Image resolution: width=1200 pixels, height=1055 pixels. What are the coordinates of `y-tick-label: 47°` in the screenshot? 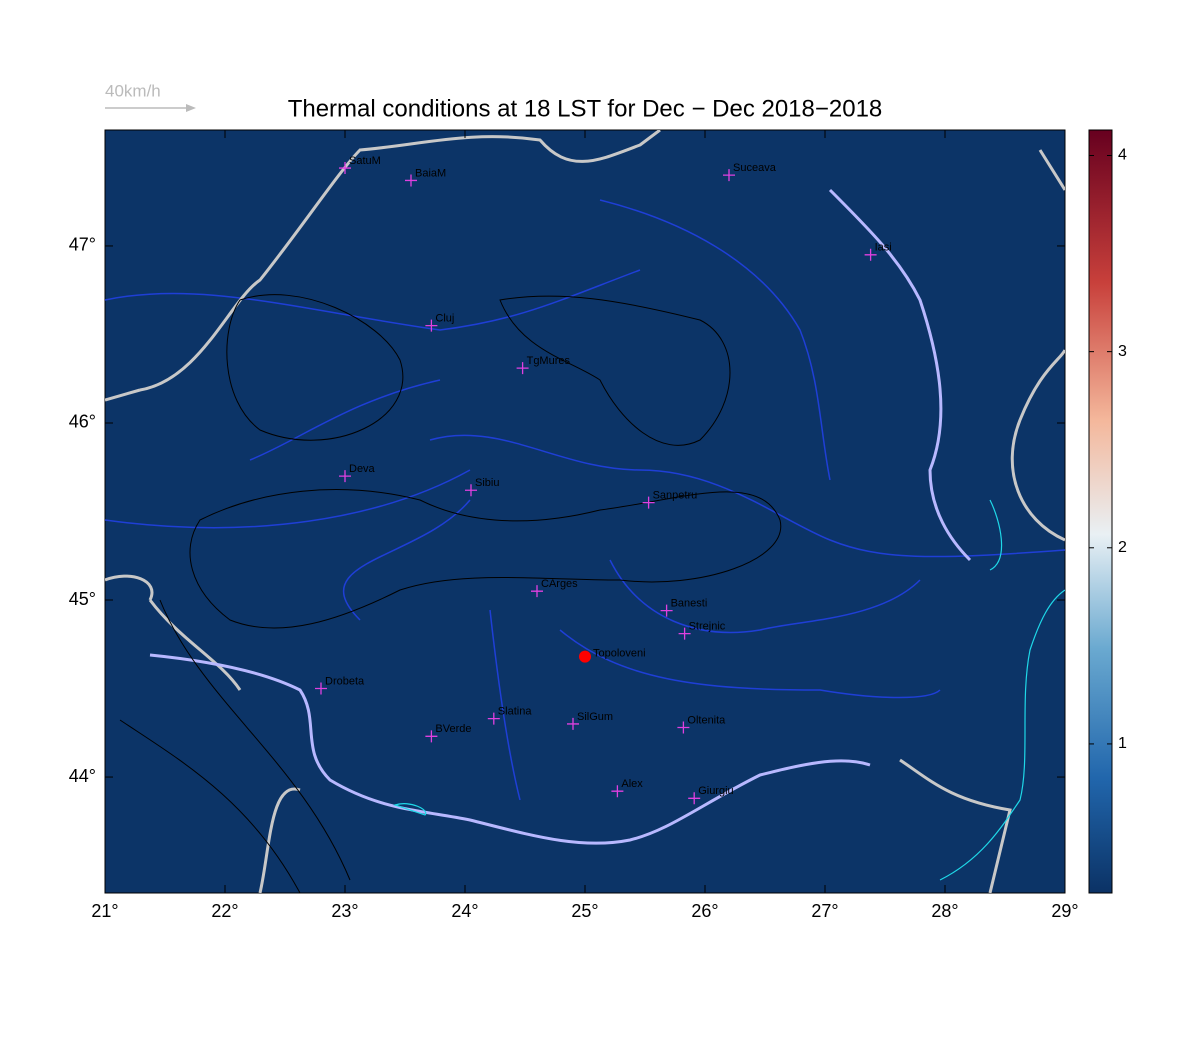 It's located at (82, 245).